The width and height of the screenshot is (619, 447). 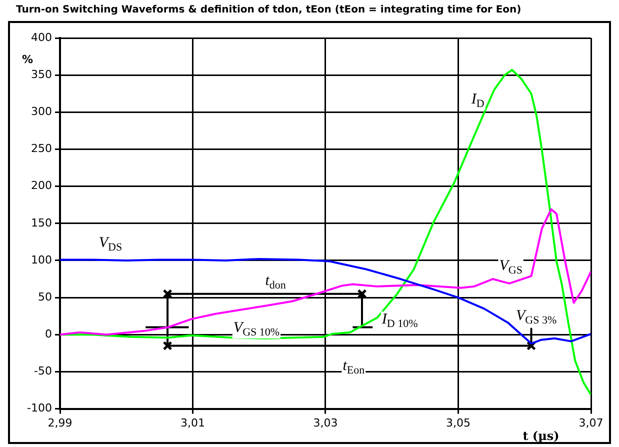 What do you see at coordinates (325, 423) in the screenshot?
I see `x-tick-label: 3,03` at bounding box center [325, 423].